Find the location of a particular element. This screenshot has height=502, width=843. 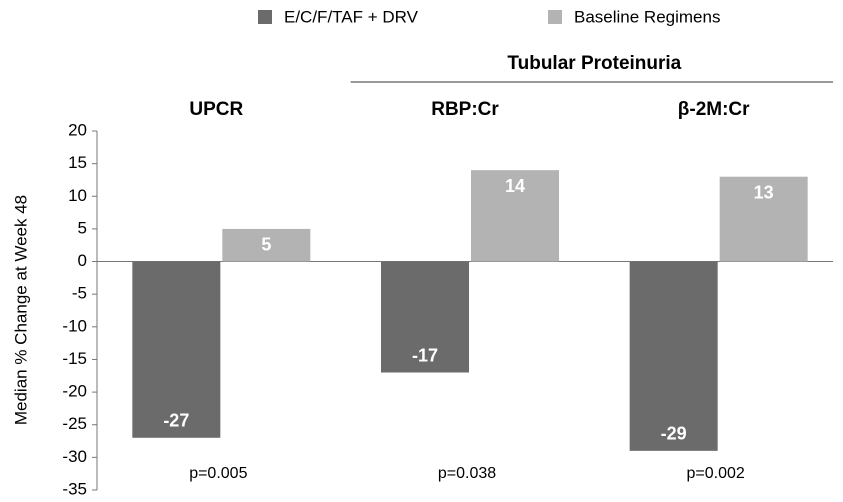

y-tick-label: 0 is located at coordinates (82, 260).